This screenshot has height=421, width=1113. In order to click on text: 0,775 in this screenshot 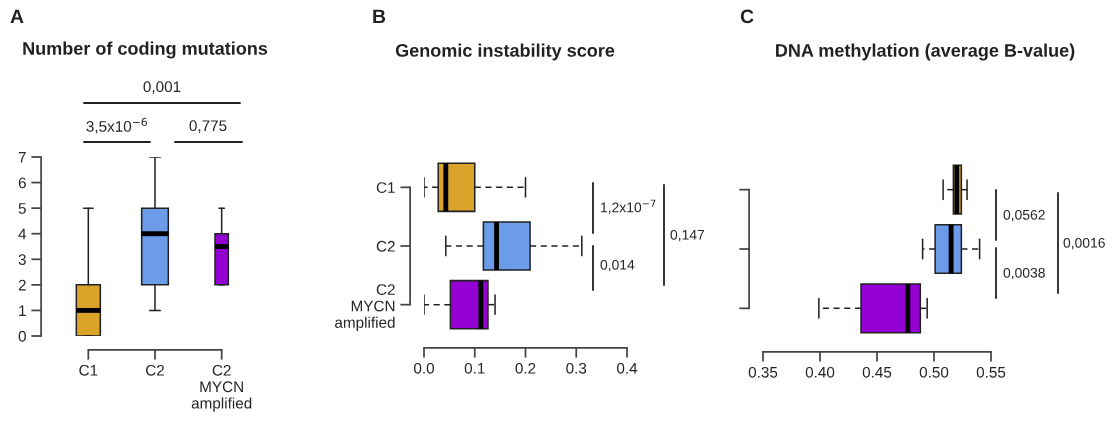, I will do `click(208, 126)`.